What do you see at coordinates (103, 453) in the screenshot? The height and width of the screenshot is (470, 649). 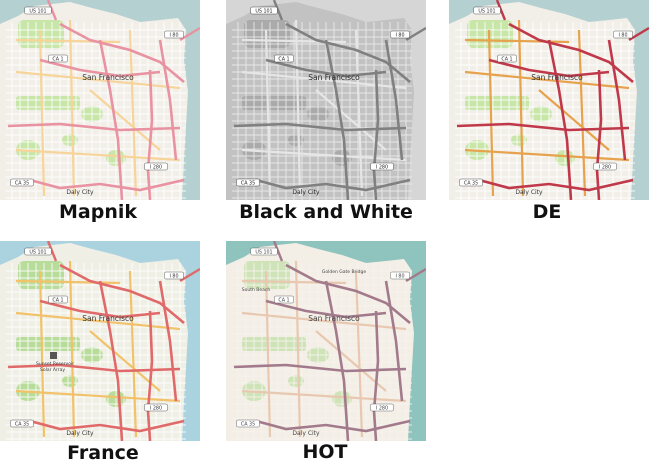 I see `caption-france: France` at bounding box center [103, 453].